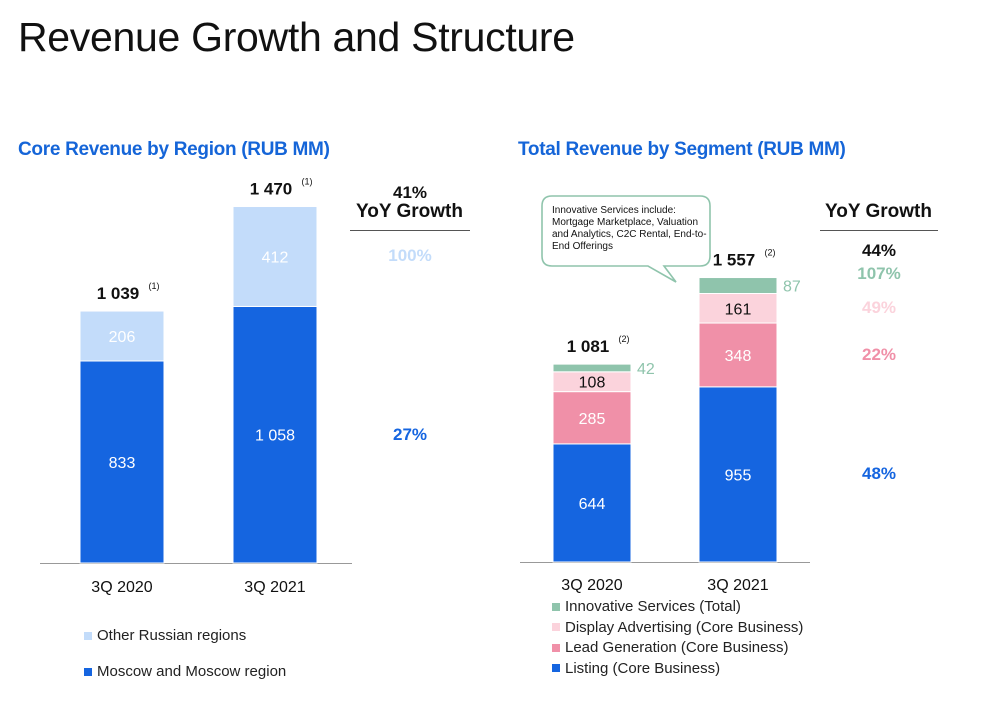 This screenshot has width=1003, height=702. What do you see at coordinates (734, 260) in the screenshot?
I see `bar-total-label: 1 557` at bounding box center [734, 260].